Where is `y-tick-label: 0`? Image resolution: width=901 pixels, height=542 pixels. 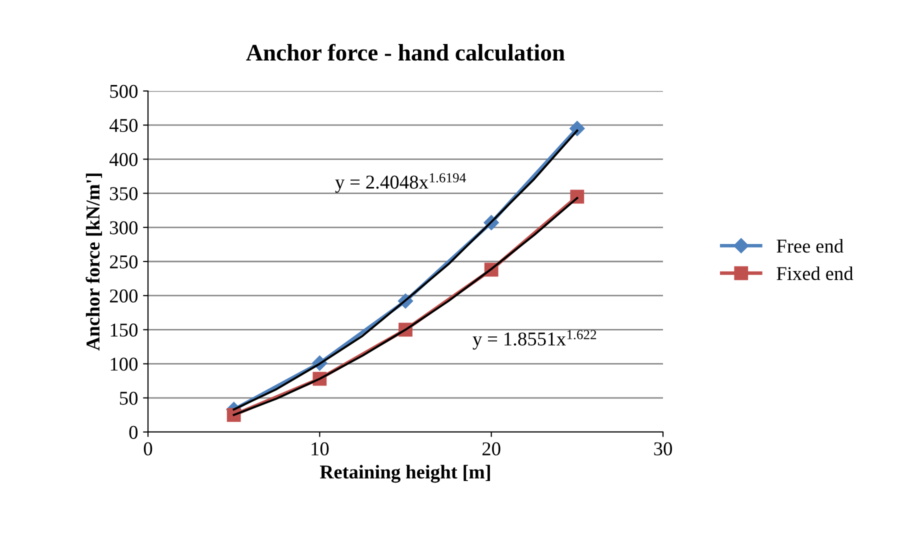 y-tick-label: 0 is located at coordinates (133, 432).